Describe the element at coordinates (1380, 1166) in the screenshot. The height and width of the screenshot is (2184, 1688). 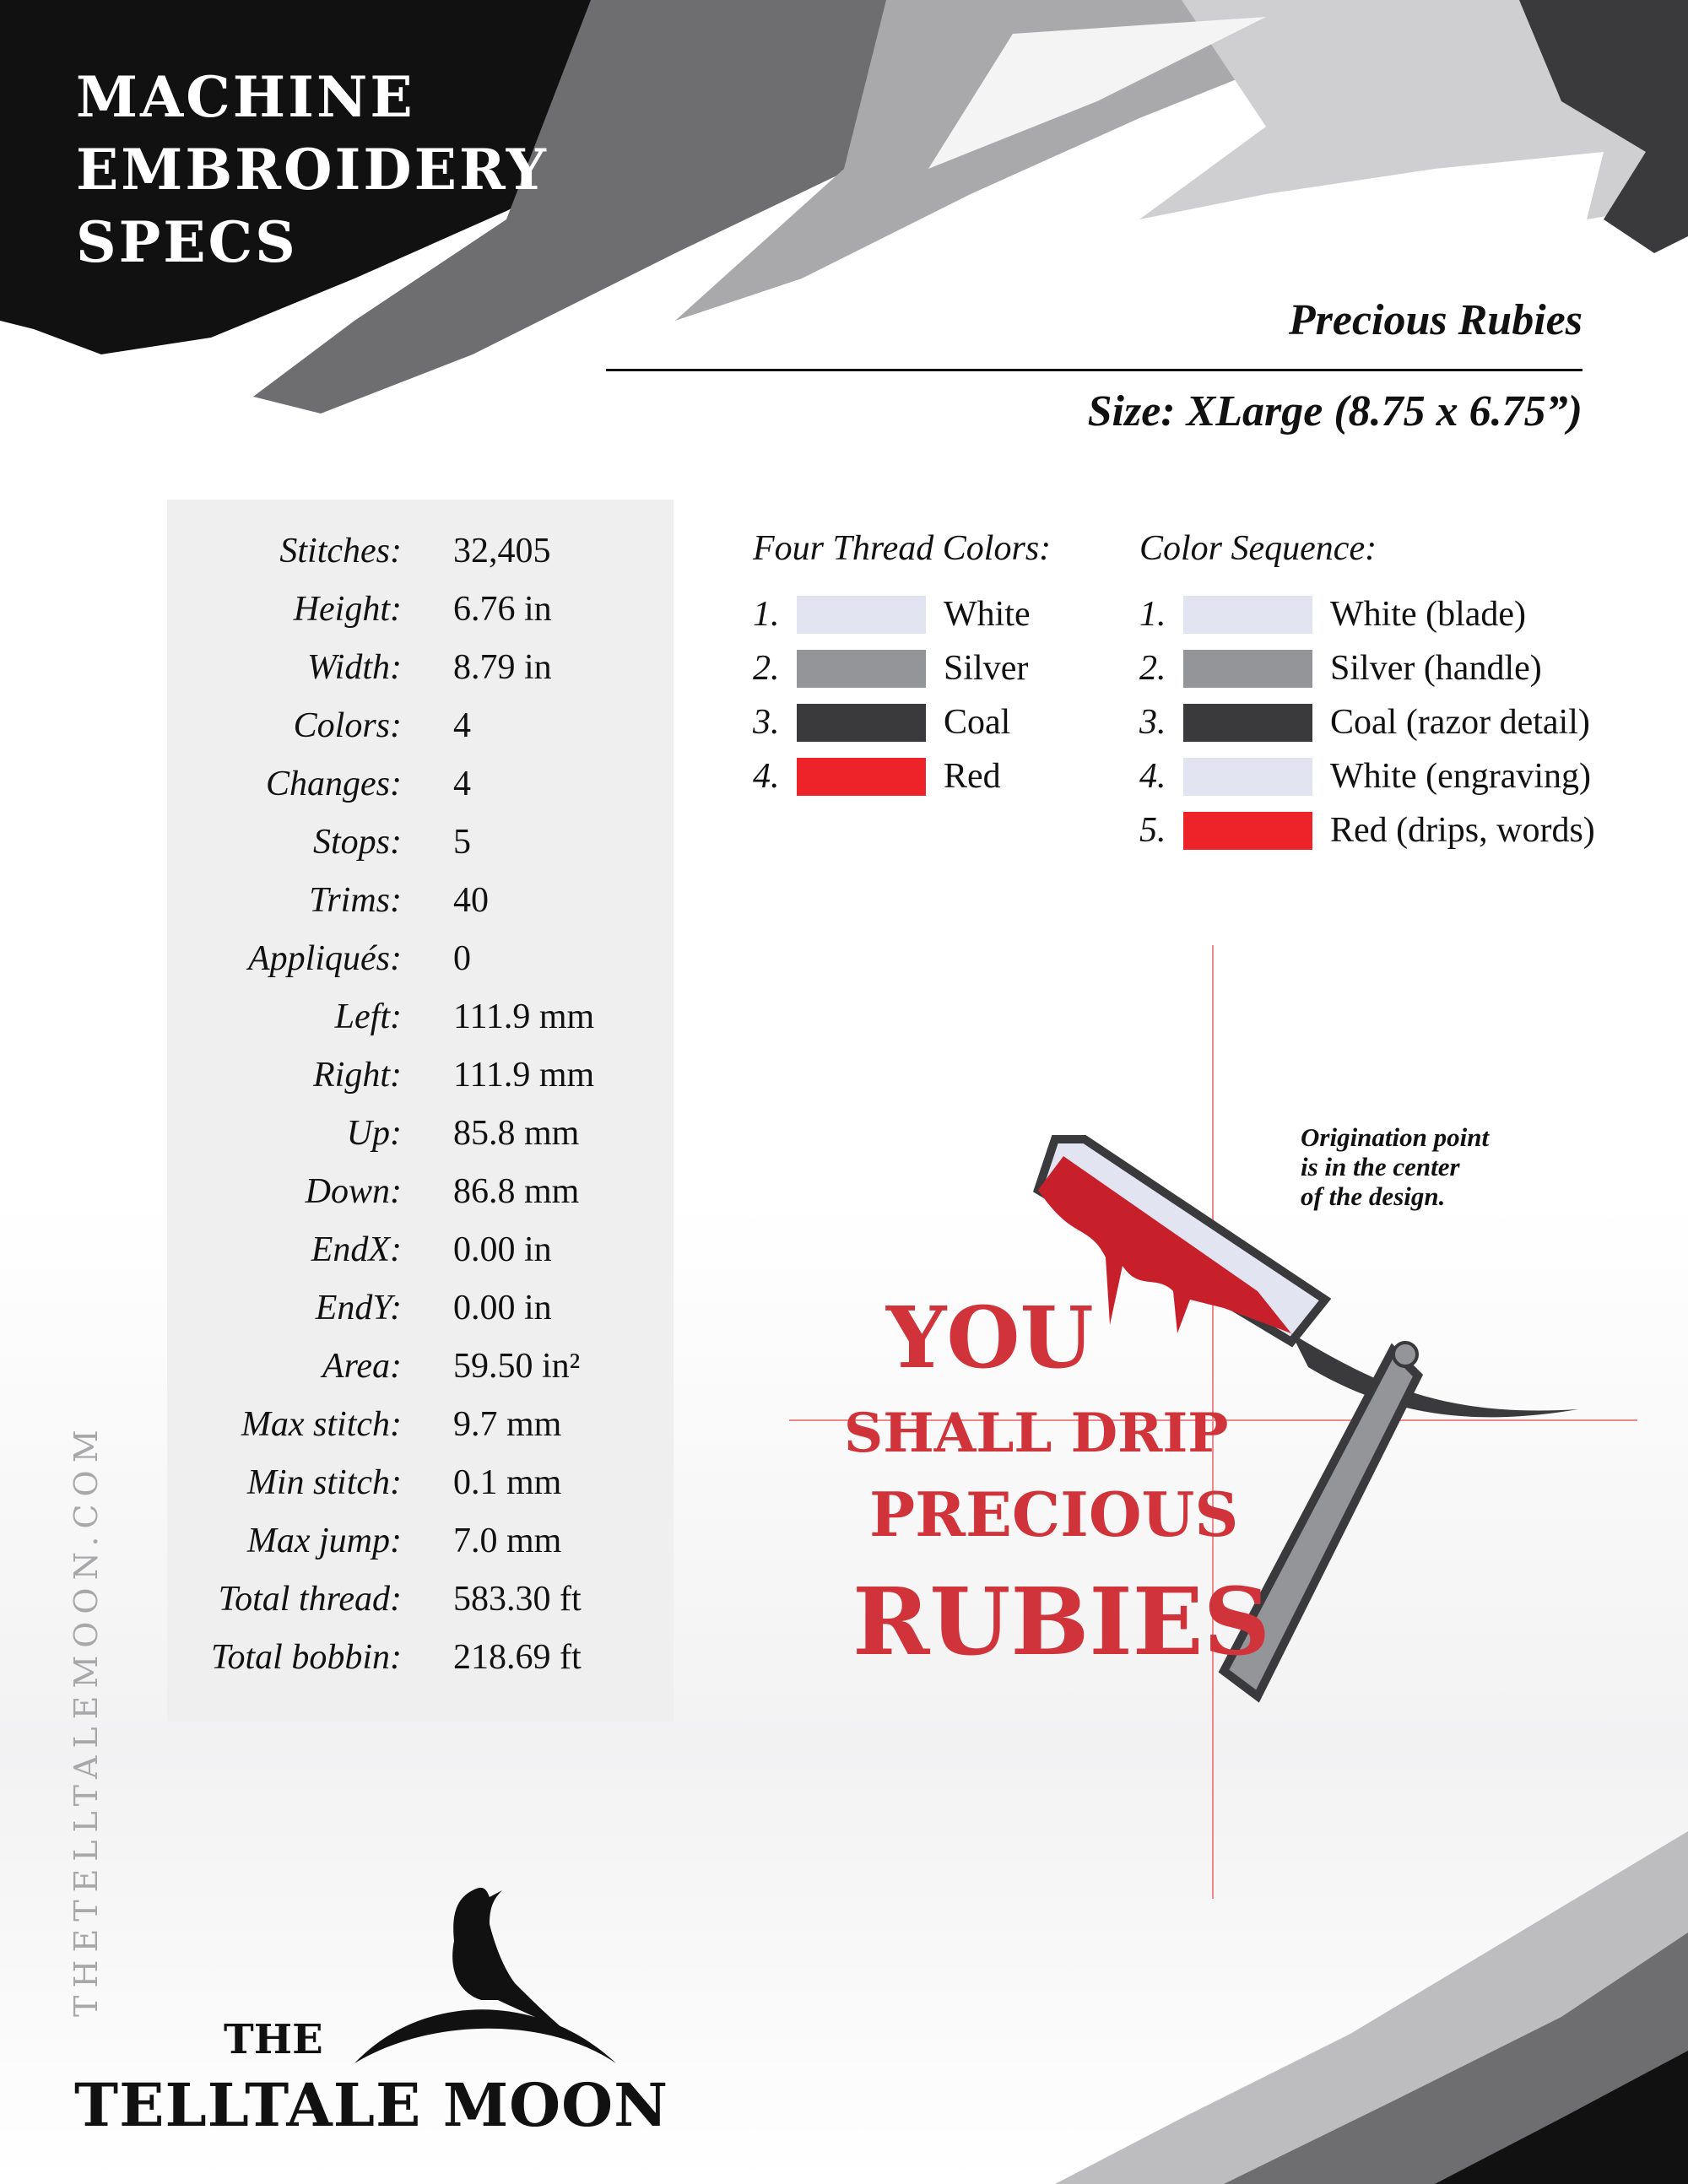
I see `note-line: is in the center` at that location.